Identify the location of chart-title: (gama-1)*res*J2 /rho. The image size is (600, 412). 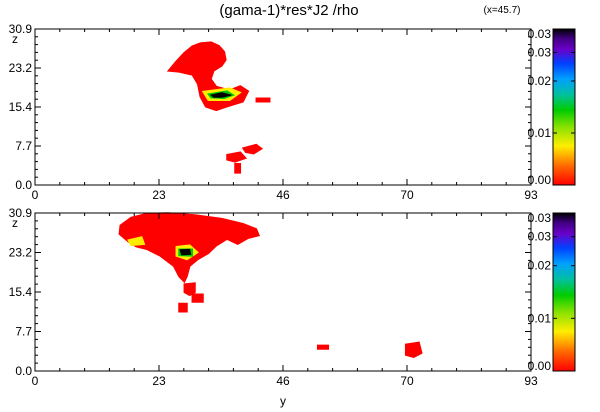
(288, 10).